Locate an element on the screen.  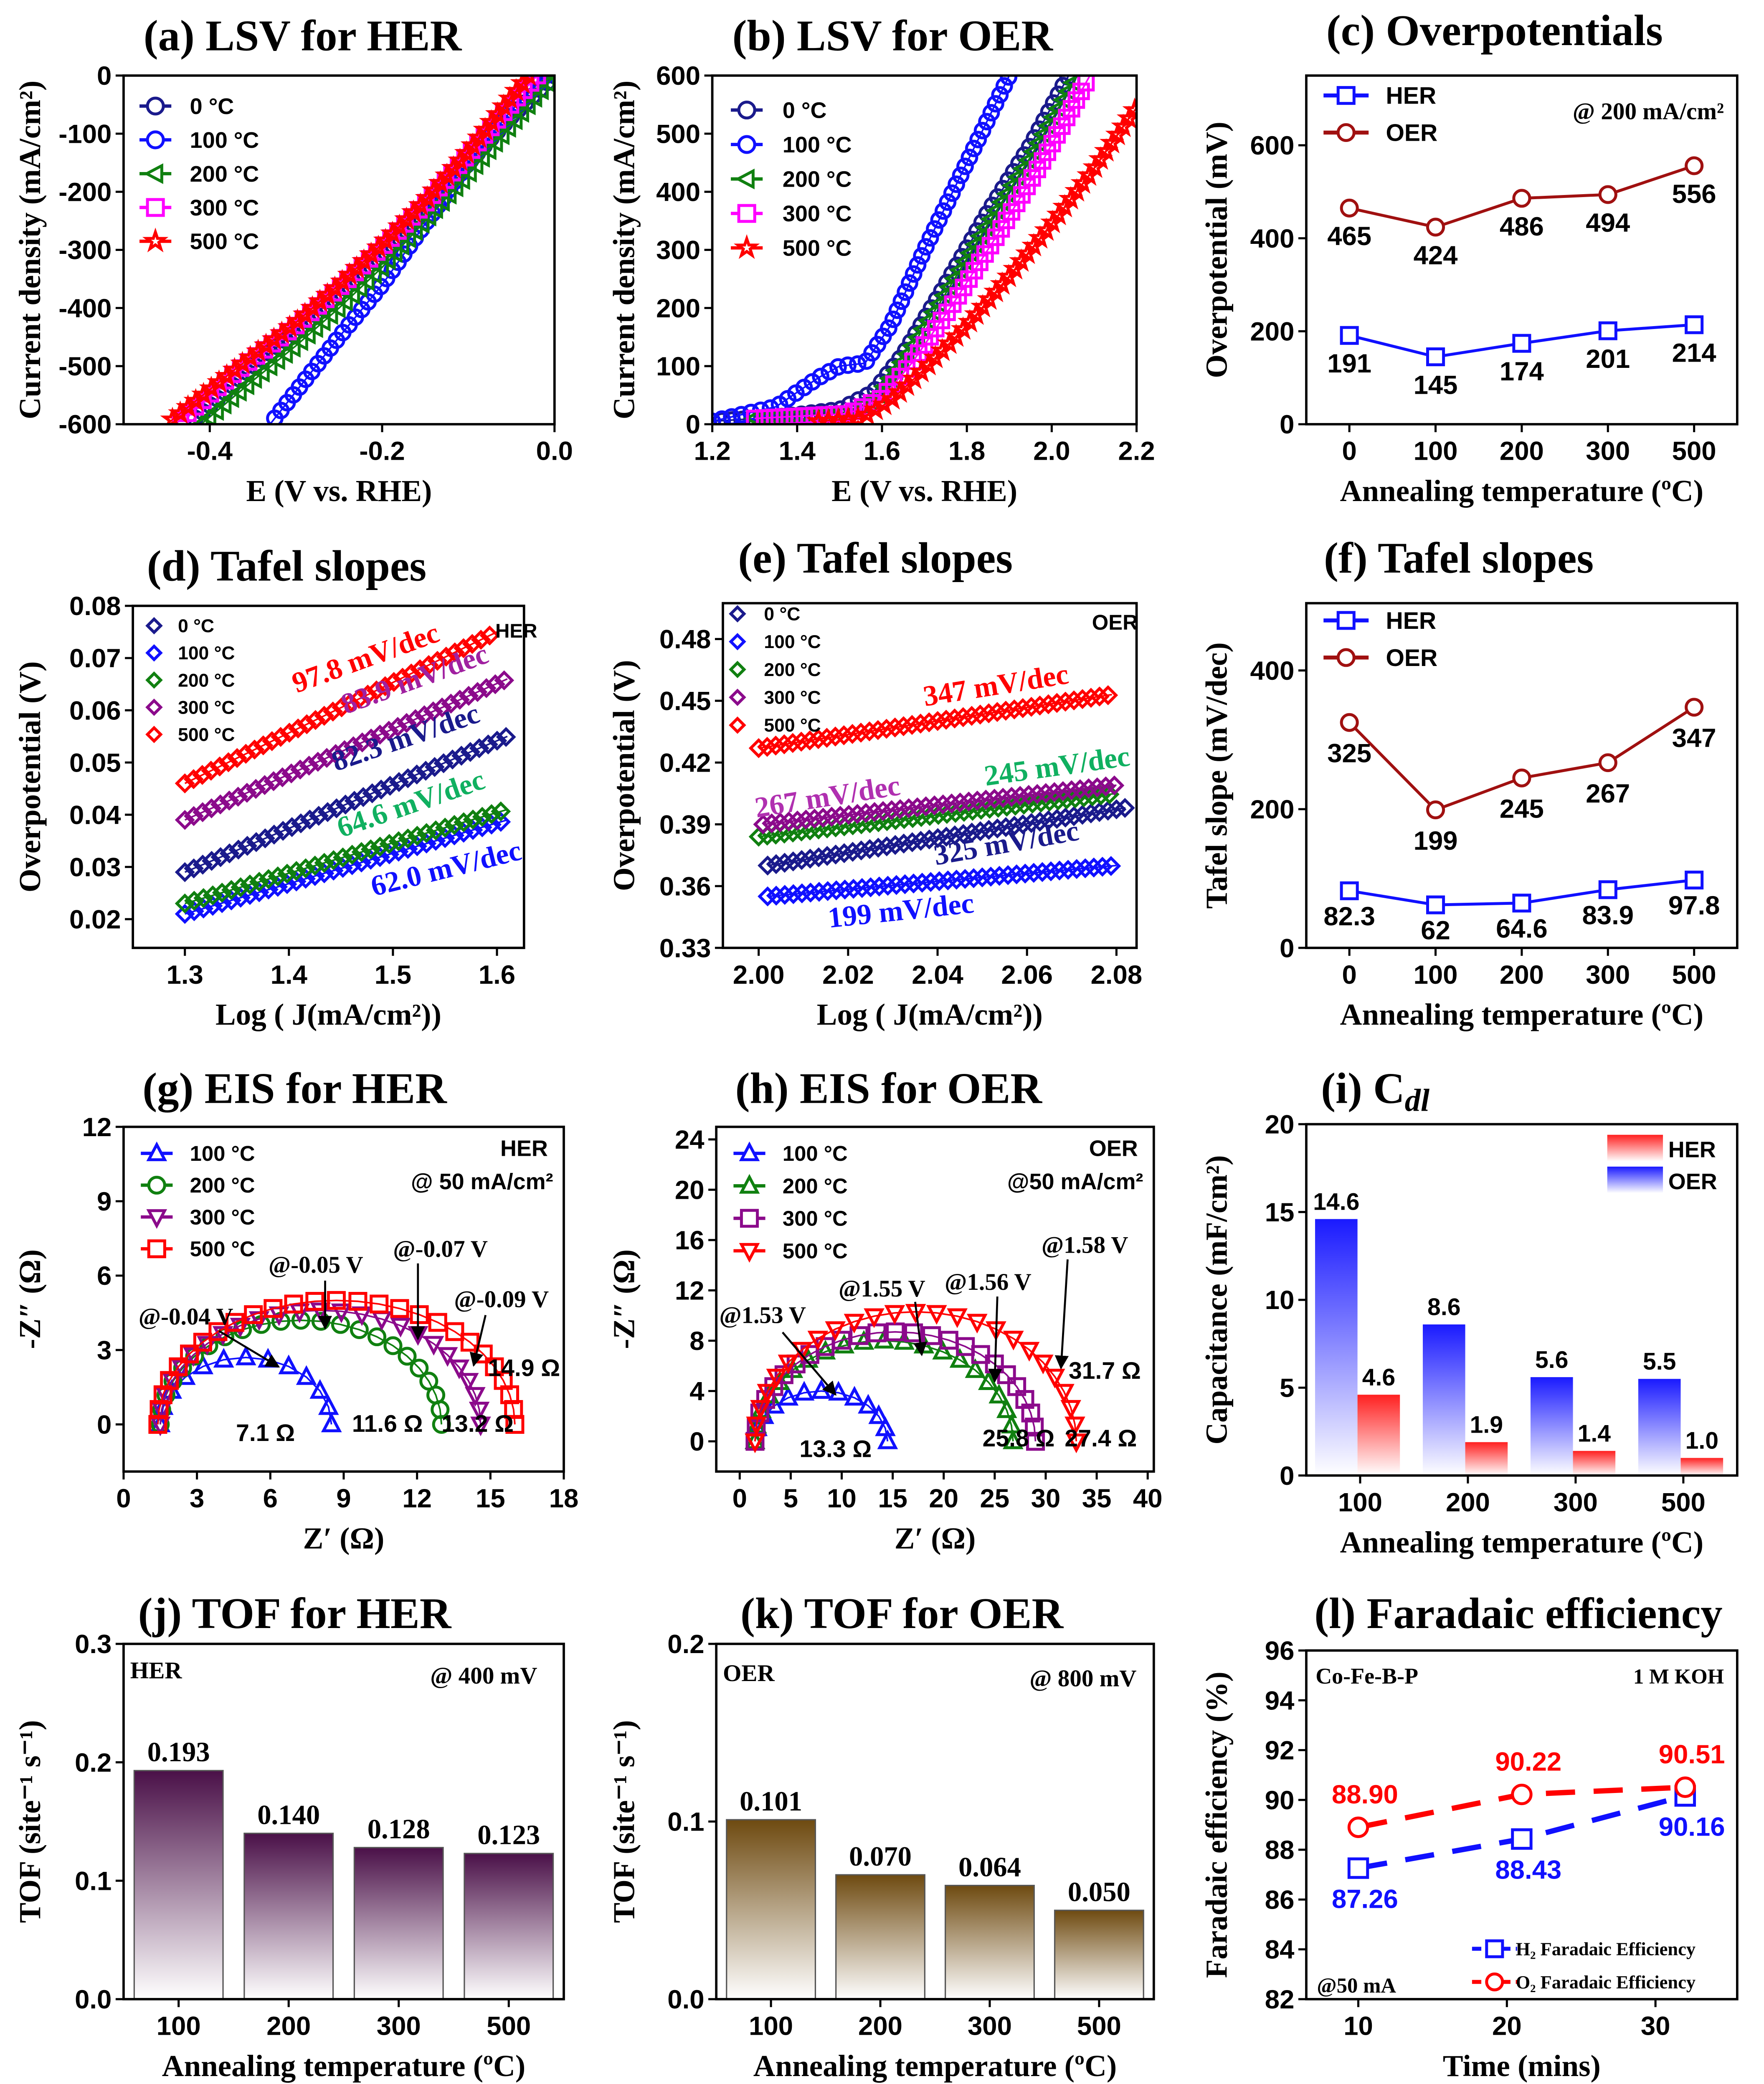
plot-area is located at coordinates (924, 249).